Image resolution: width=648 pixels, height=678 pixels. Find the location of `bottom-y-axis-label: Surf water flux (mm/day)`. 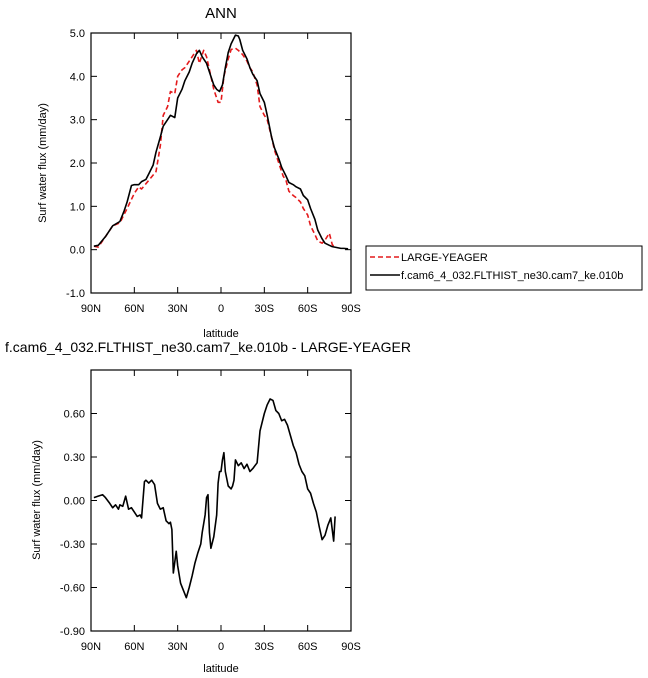

bottom-y-axis-label: Surf water flux (mm/day) is located at coordinates (37, 500).